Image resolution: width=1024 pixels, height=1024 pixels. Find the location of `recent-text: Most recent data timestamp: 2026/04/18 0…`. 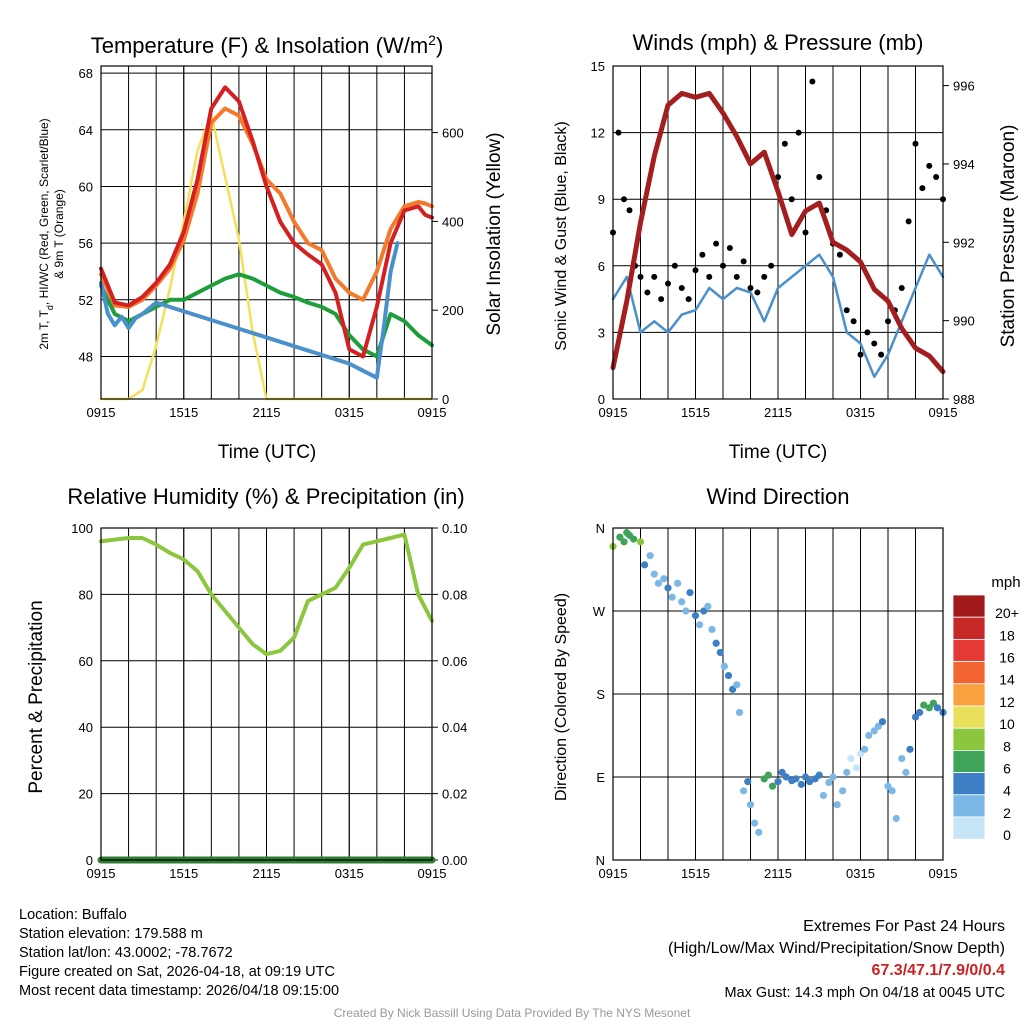

recent-text: Most recent data timestamp: 2026/04/18 0… is located at coordinates (179, 991).